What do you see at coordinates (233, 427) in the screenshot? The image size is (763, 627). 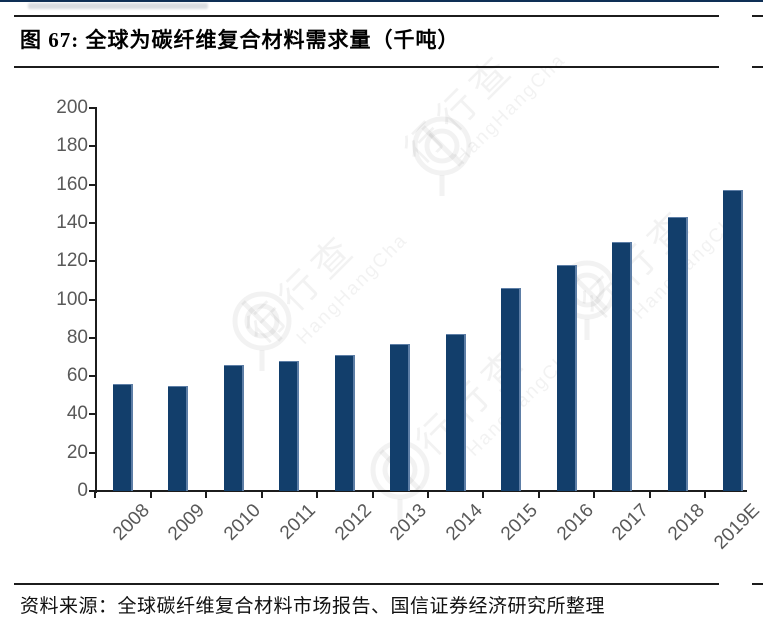 I see `bar-2010` at bounding box center [233, 427].